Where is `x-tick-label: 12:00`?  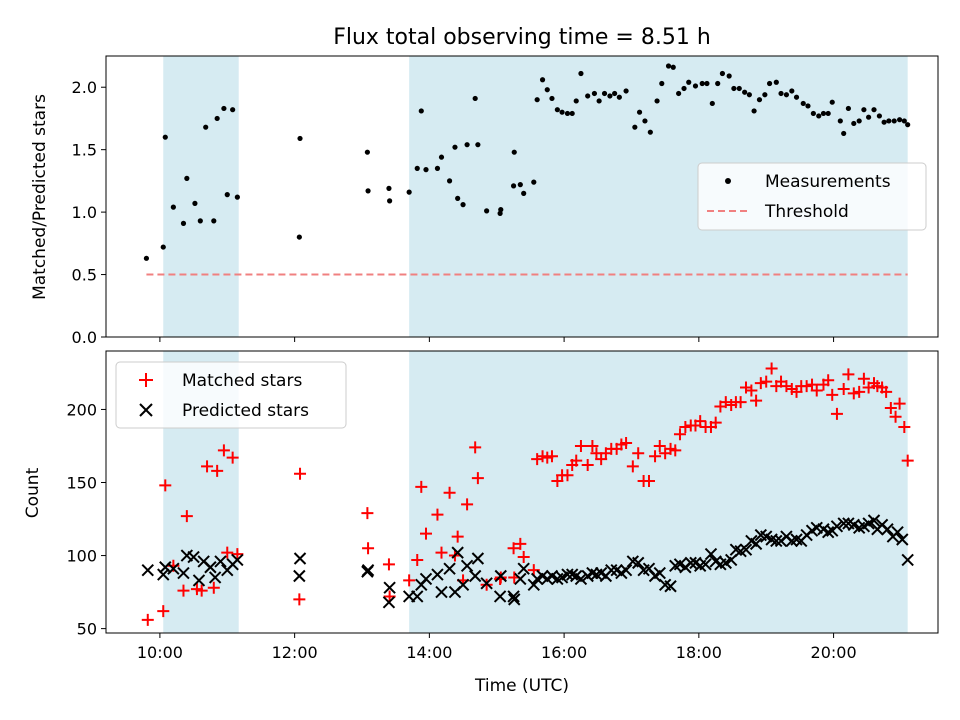 x-tick-label: 12:00 is located at coordinates (295, 652).